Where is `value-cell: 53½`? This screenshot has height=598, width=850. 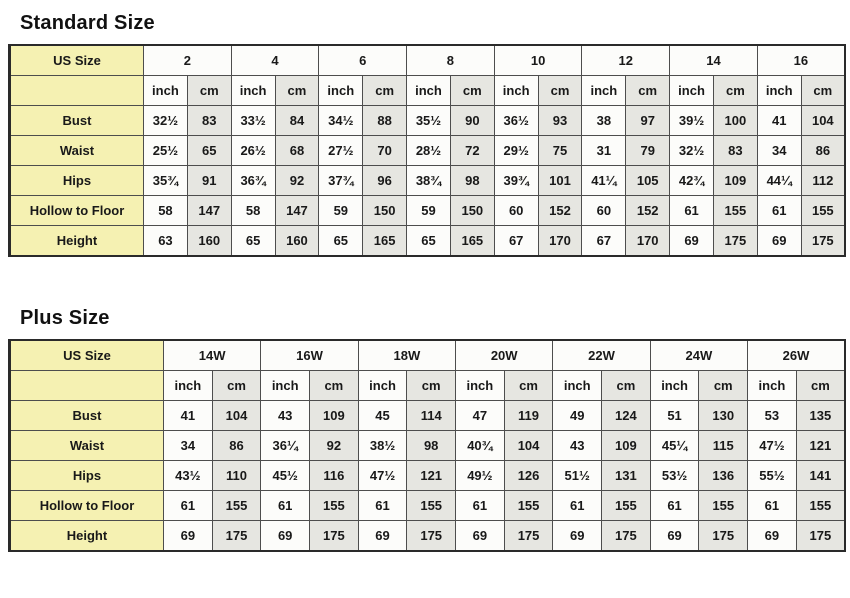
value-cell: 53½ is located at coordinates (674, 475).